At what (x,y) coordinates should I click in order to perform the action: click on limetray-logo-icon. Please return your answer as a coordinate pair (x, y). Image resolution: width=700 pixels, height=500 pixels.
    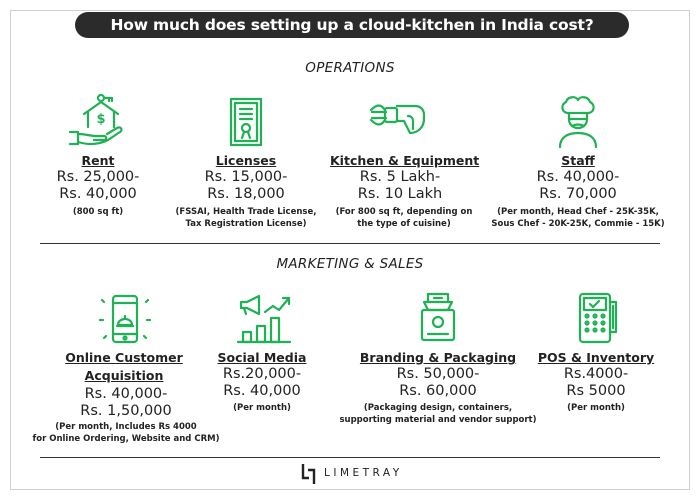
    Looking at the image, I should click on (309, 474).